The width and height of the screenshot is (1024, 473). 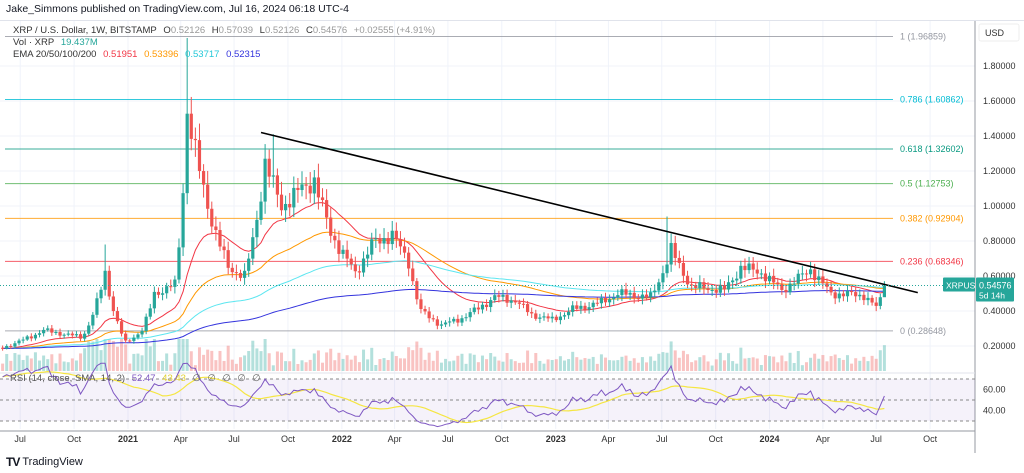 What do you see at coordinates (716, 439) in the screenshot?
I see `x-tick-label: Oct` at bounding box center [716, 439].